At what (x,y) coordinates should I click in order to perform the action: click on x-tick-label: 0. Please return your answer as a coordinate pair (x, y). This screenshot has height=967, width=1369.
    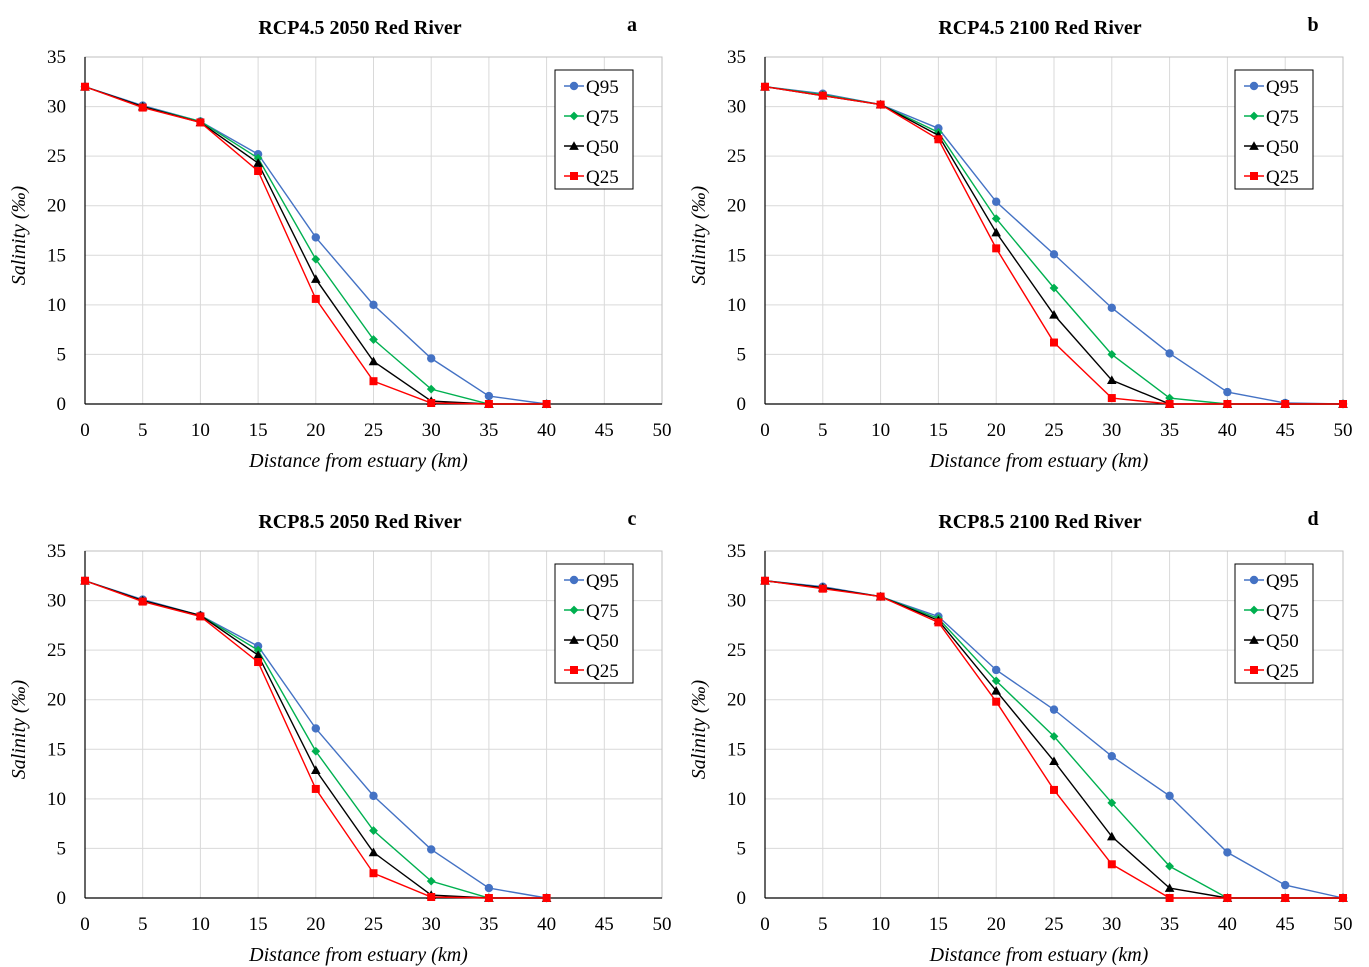
    Looking at the image, I should click on (765, 430).